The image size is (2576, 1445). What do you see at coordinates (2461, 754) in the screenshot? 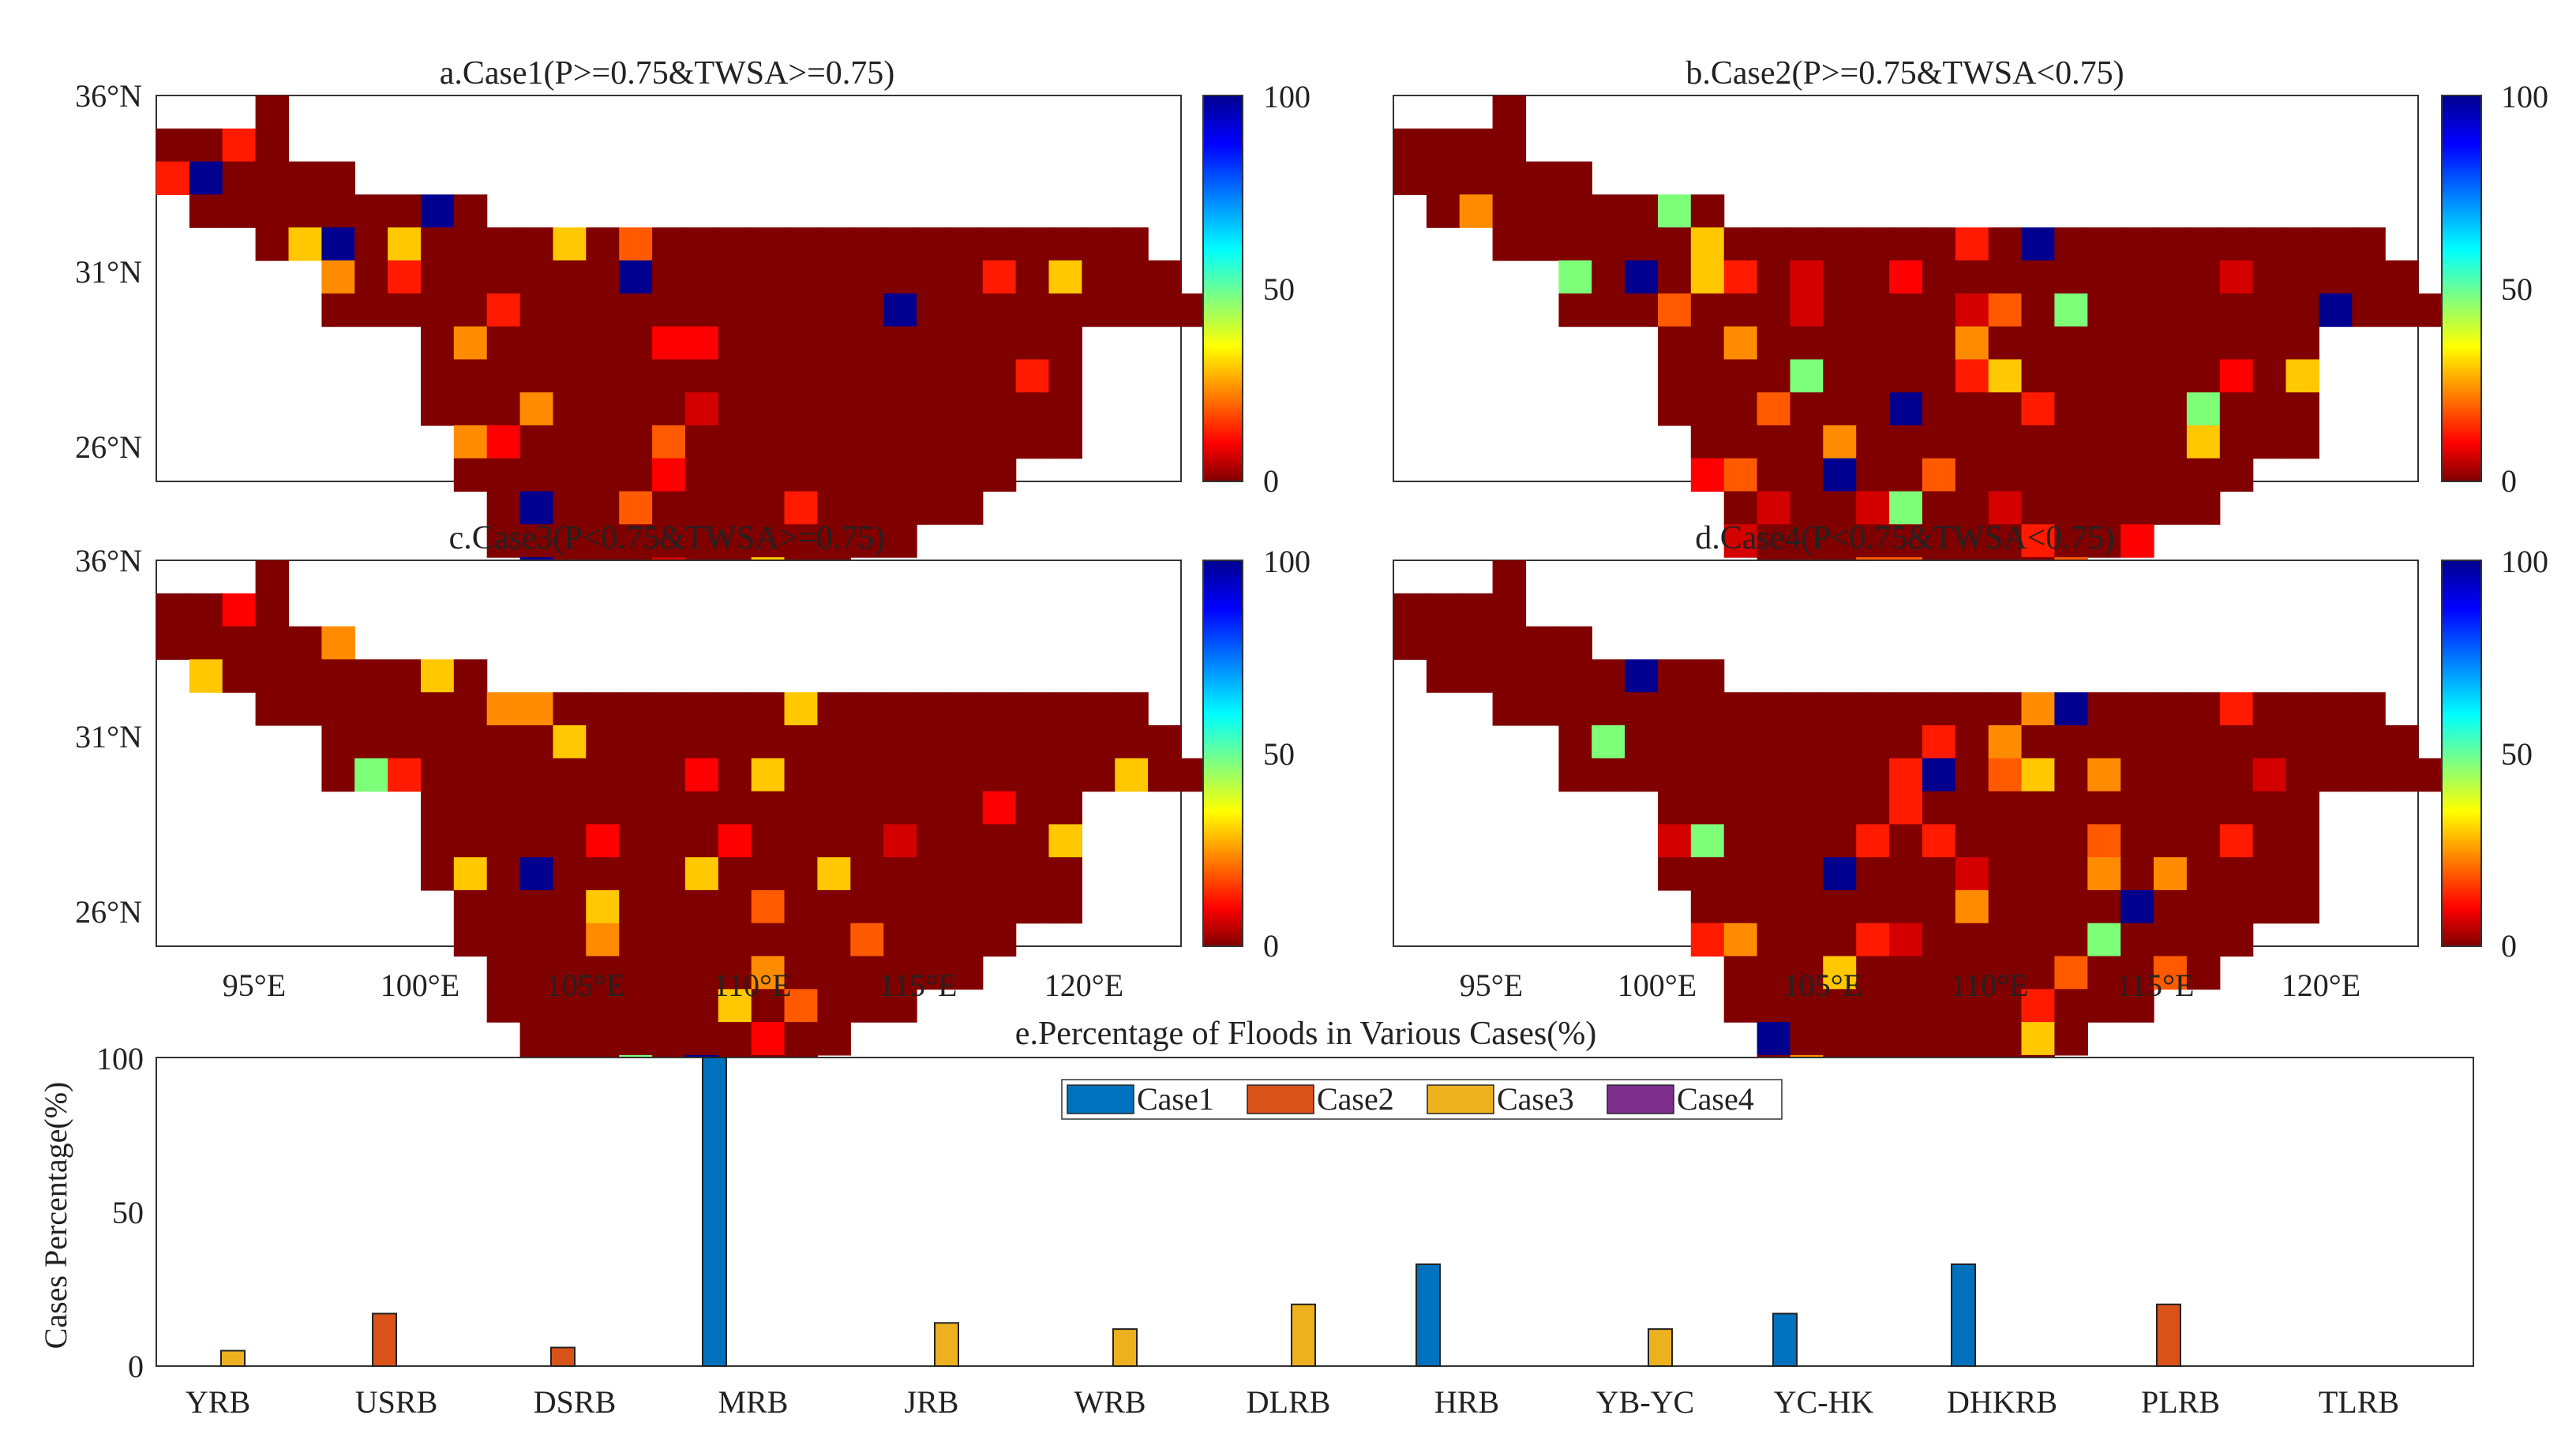
I see `colorbar-d` at bounding box center [2461, 754].